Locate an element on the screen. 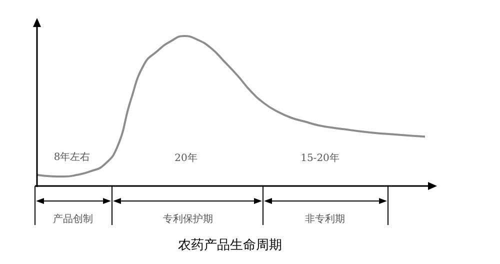 The width and height of the screenshot is (500, 264). text: 农药产品生命周期 is located at coordinates (230, 245).